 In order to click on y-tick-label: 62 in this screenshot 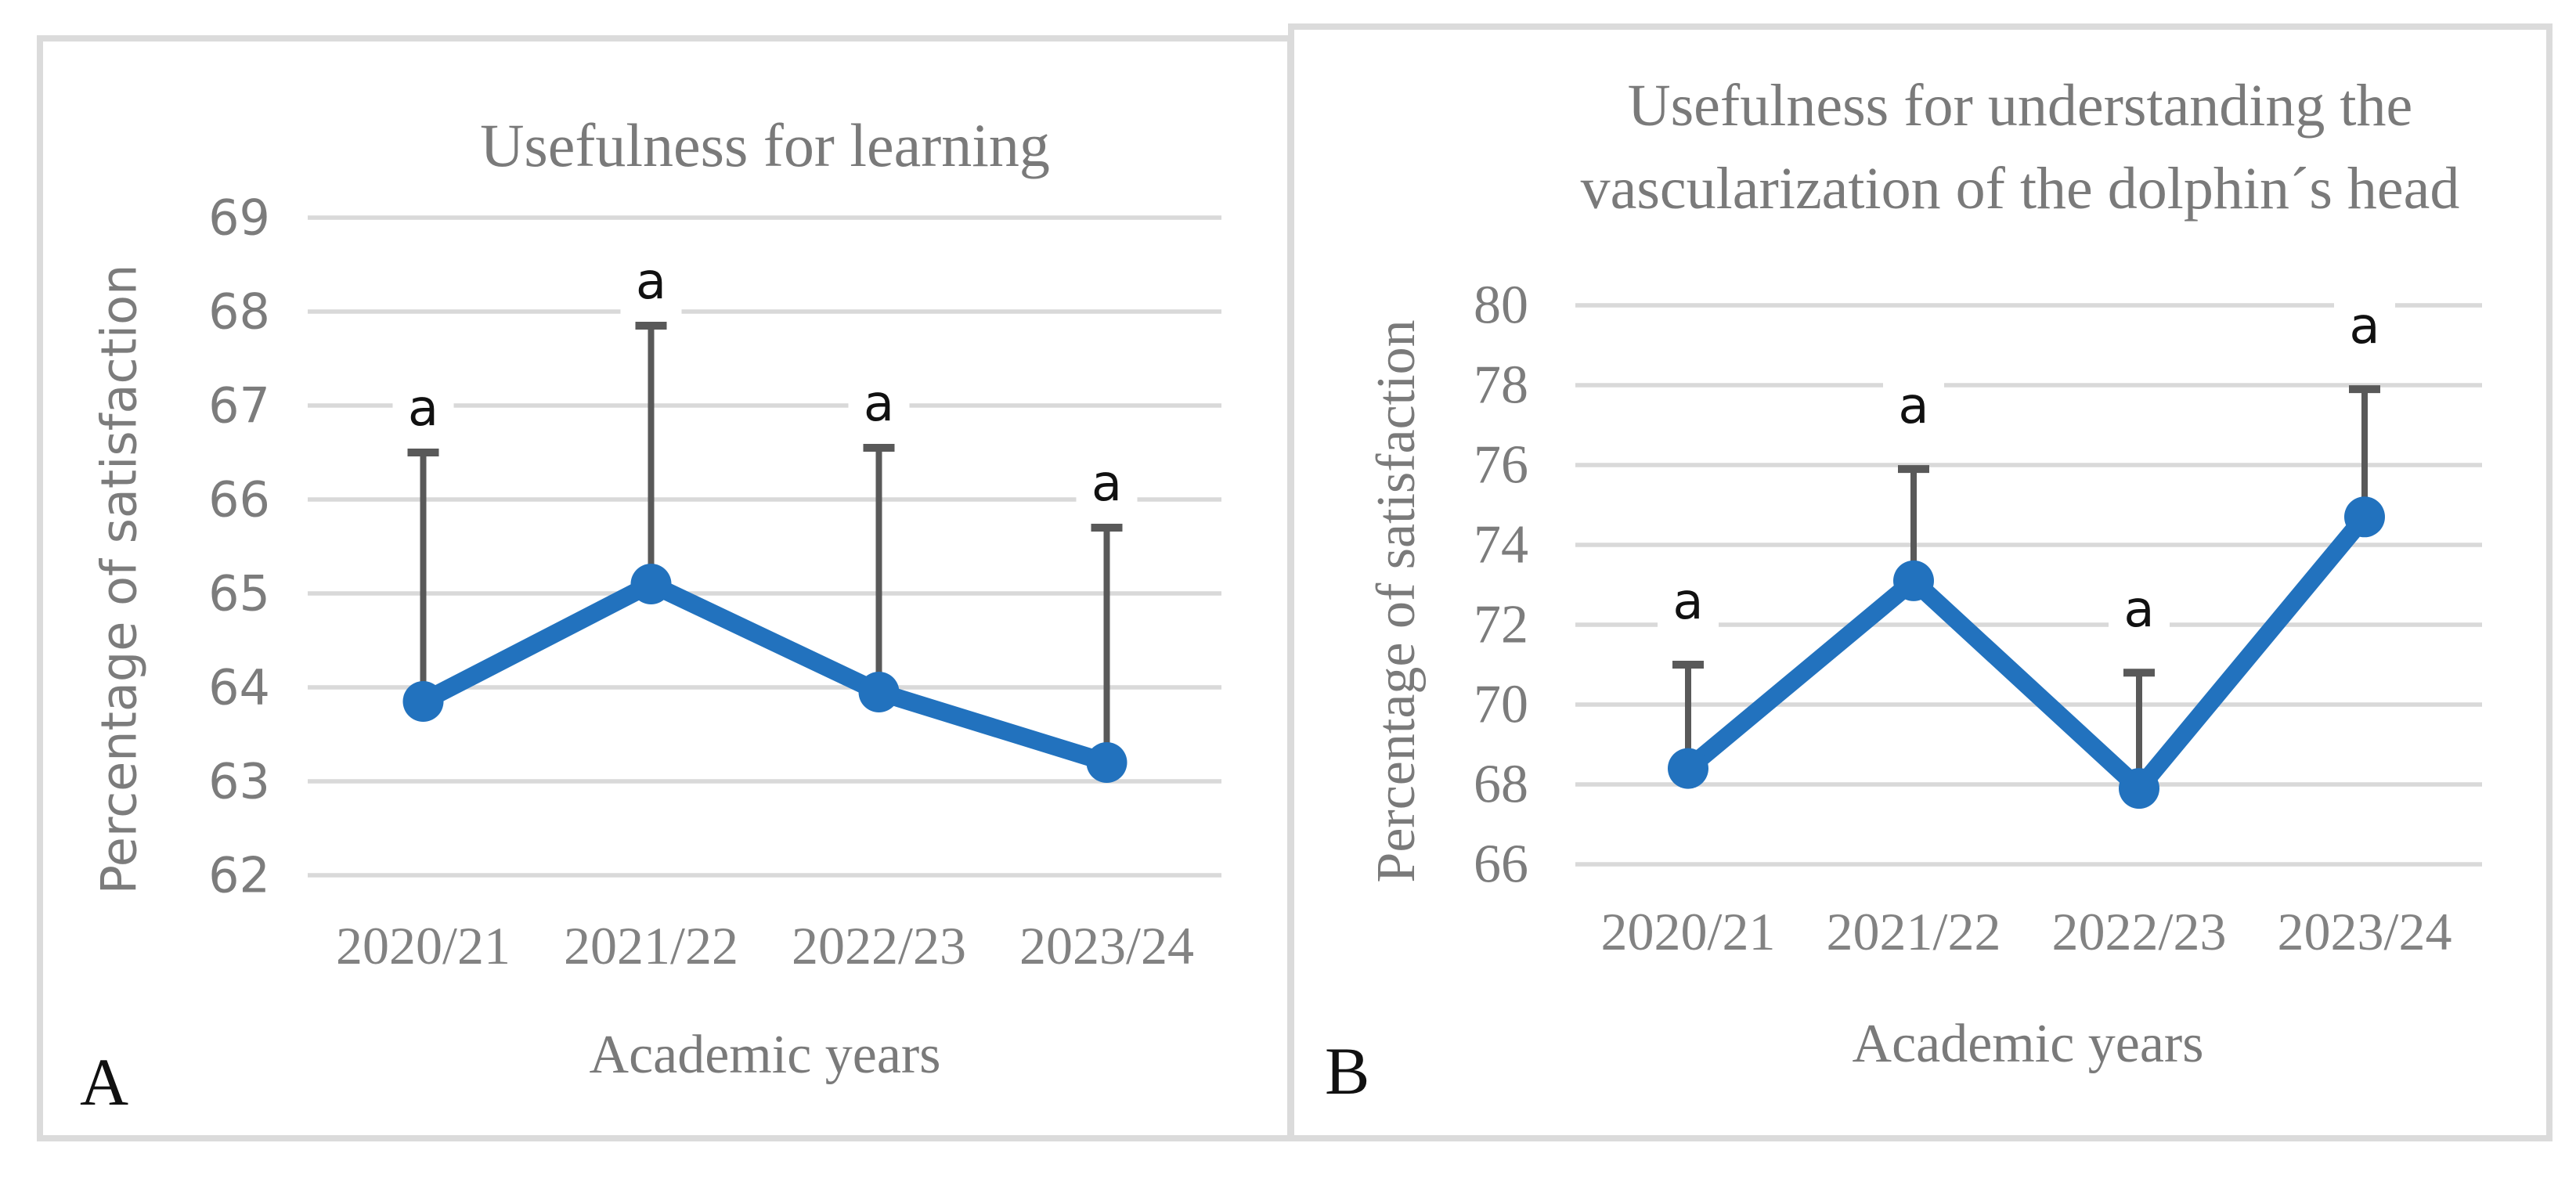, I will do `click(239, 875)`.